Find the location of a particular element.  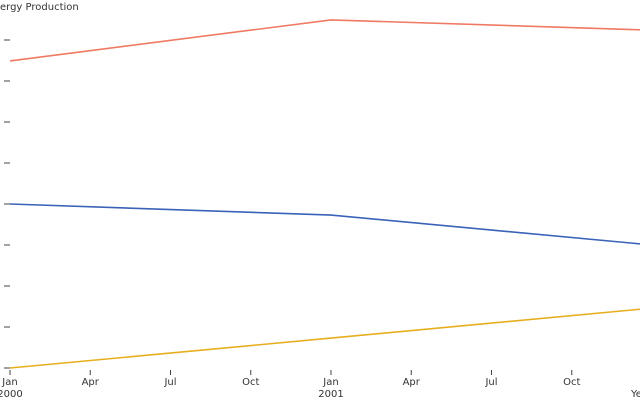

x-tick-label: Jan 2000 is located at coordinates (11, 388).